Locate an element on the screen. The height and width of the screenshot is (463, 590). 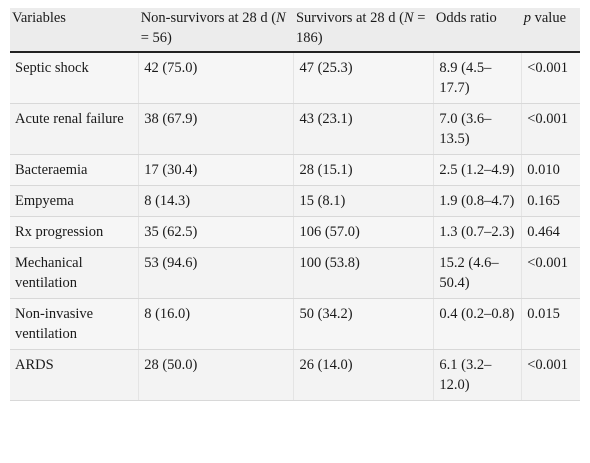
header-variables: Variables is located at coordinates (74, 30).